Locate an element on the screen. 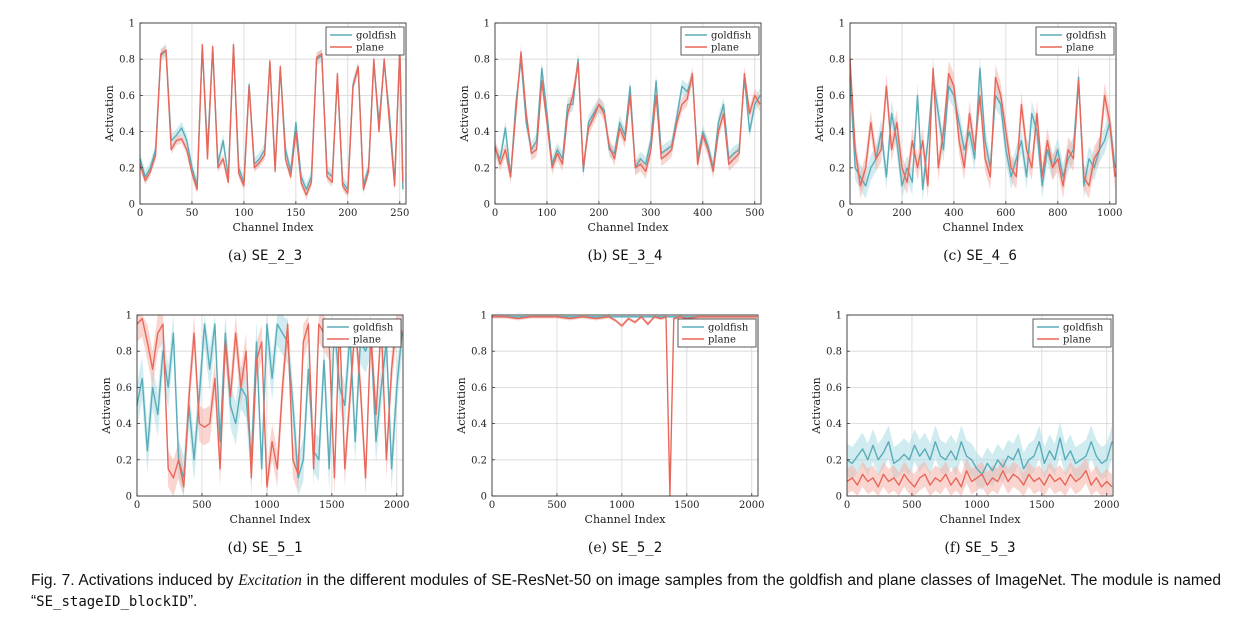  subcaption: (d) SE_5_1 is located at coordinates (265, 548).